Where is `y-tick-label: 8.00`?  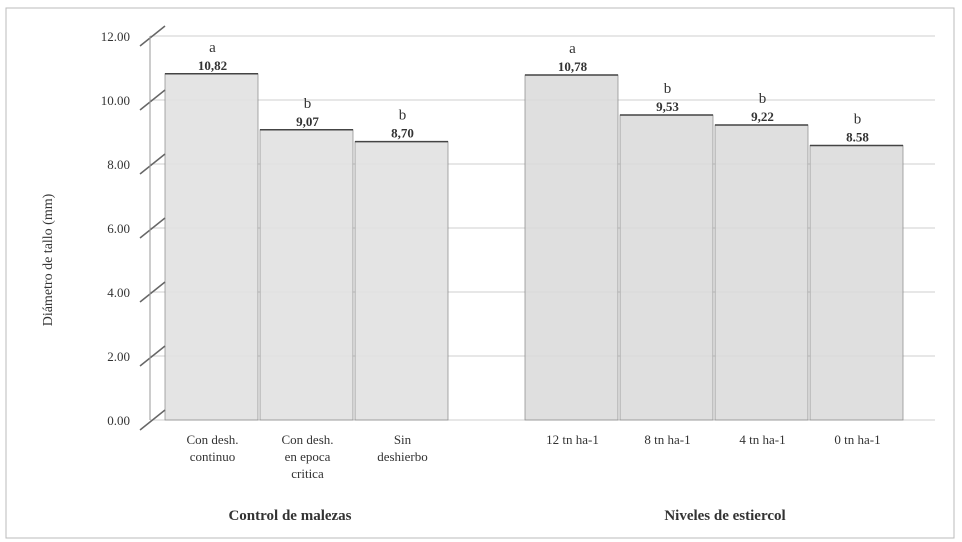 y-tick-label: 8.00 is located at coordinates (118, 164).